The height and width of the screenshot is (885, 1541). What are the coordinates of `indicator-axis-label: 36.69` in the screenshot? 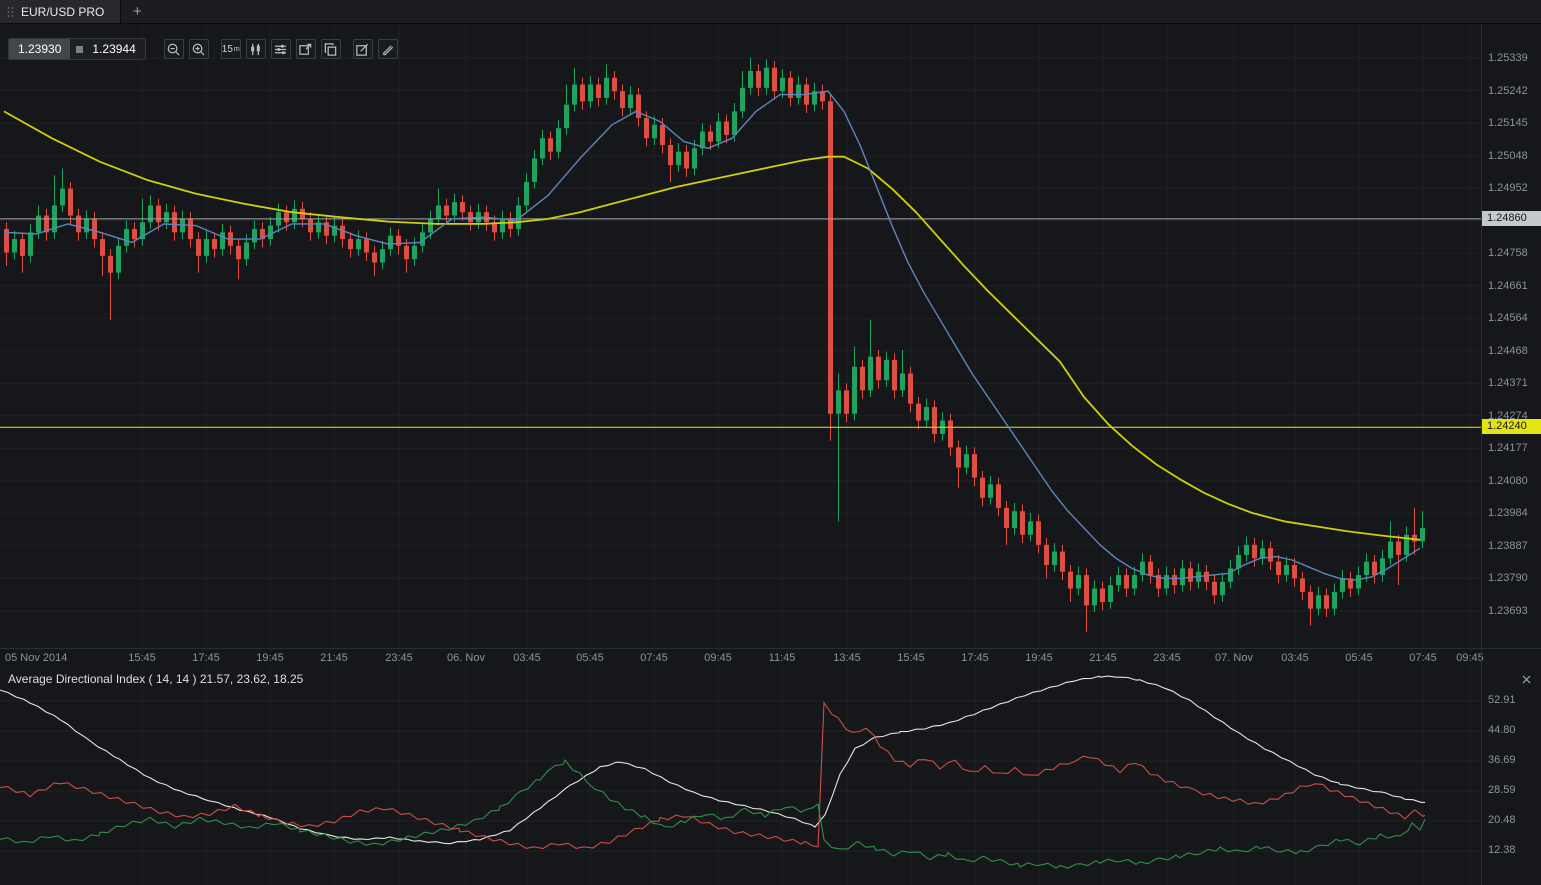 It's located at (1502, 760).